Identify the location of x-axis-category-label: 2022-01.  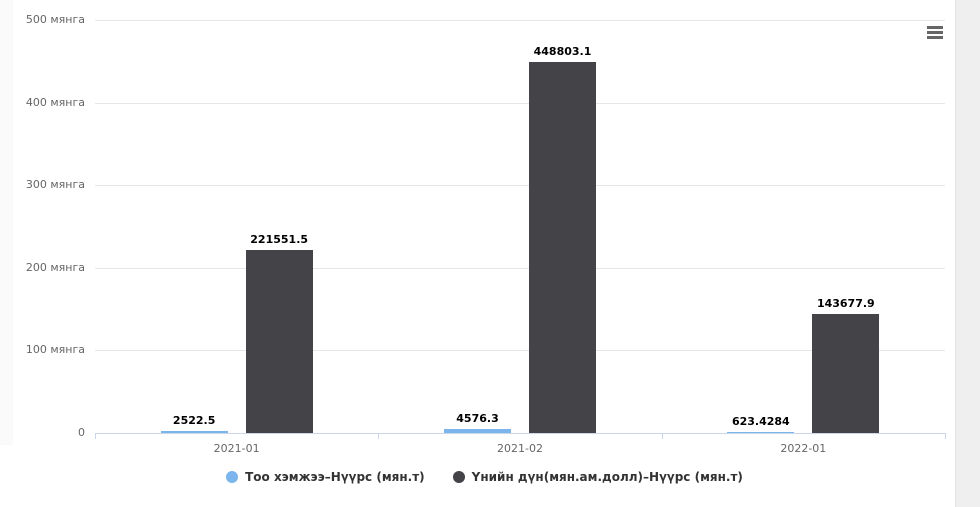
(803, 448).